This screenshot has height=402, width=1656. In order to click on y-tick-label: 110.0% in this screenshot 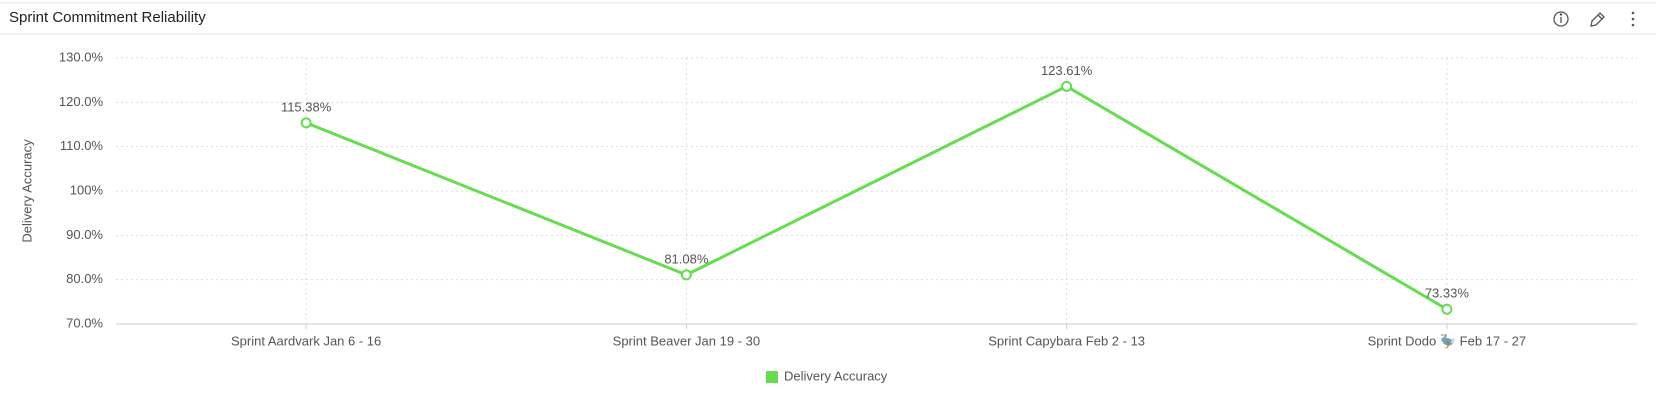, I will do `click(82, 145)`.